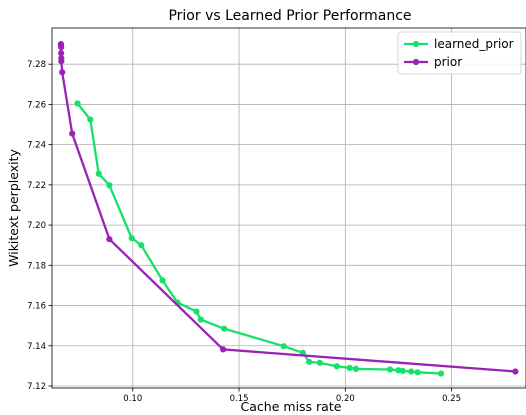 The image size is (526, 415). Describe the element at coordinates (36, 65) in the screenshot. I see `y-tick-label: 7.28` at that location.